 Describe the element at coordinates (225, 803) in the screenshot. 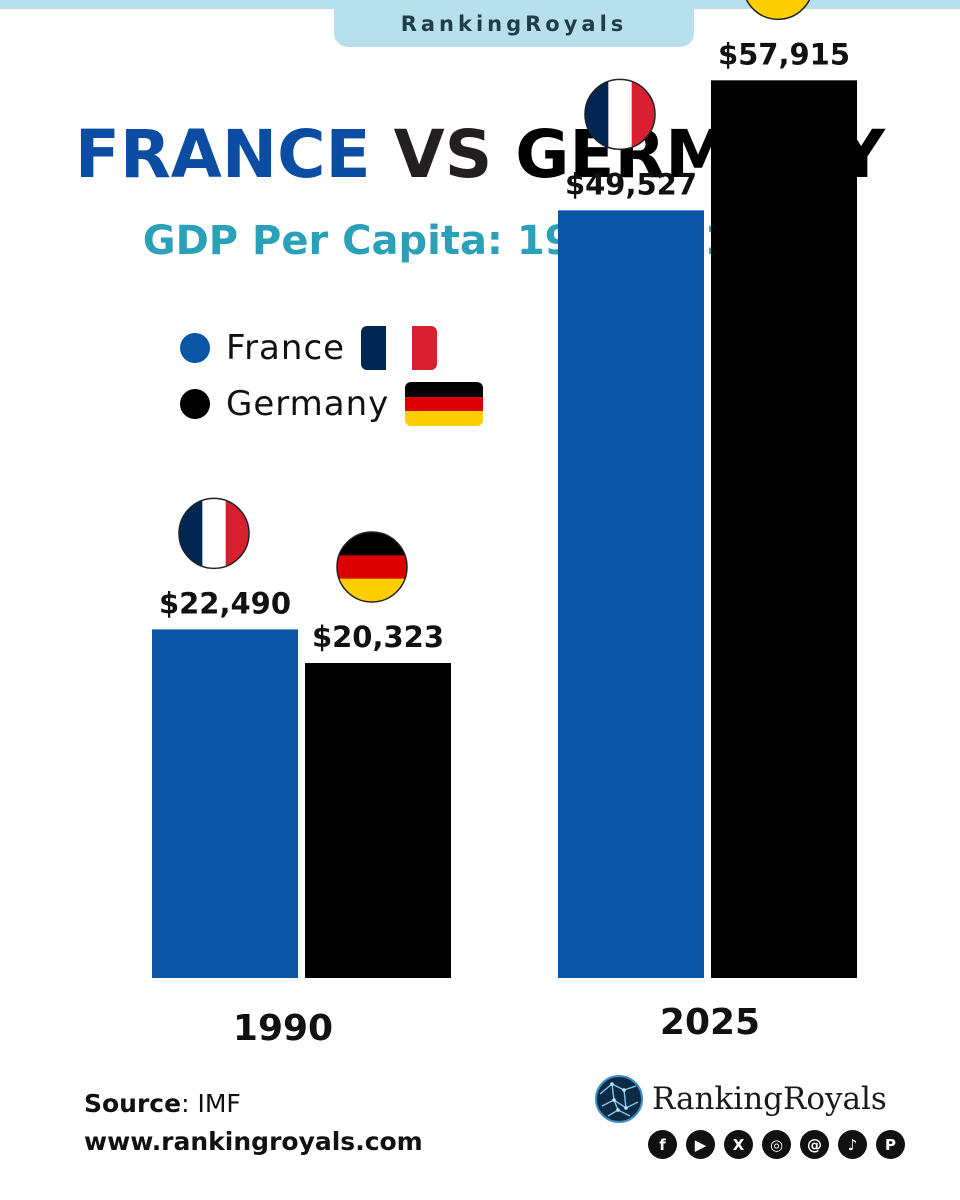

I see `bar-france-1990` at that location.